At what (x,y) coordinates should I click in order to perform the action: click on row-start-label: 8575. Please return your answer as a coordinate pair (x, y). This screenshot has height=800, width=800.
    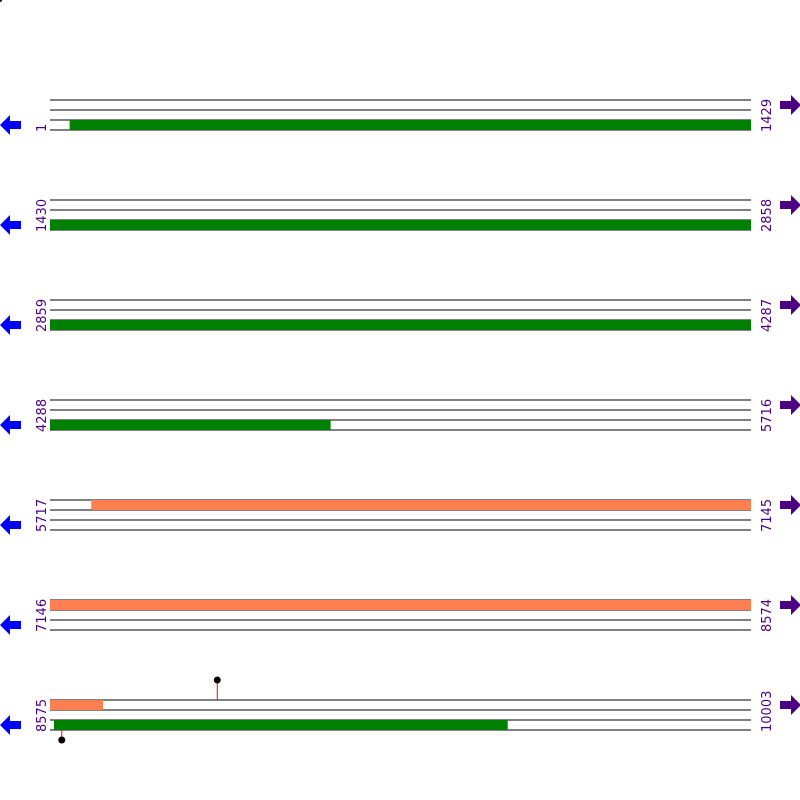
    Looking at the image, I should click on (42, 715).